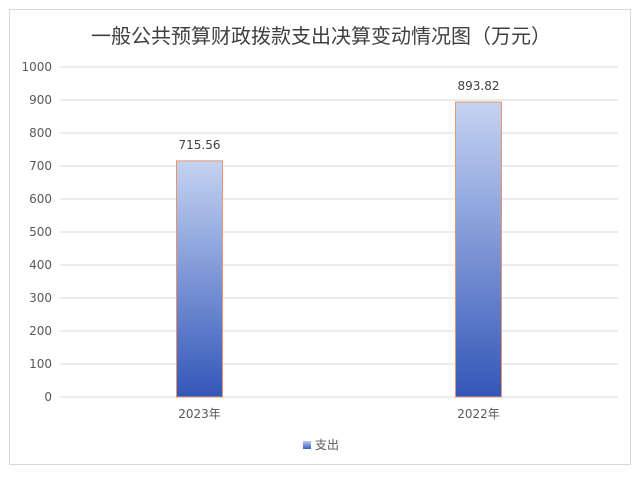 This screenshot has height=477, width=642. What do you see at coordinates (48, 397) in the screenshot?
I see `y-tick-label: 0` at bounding box center [48, 397].